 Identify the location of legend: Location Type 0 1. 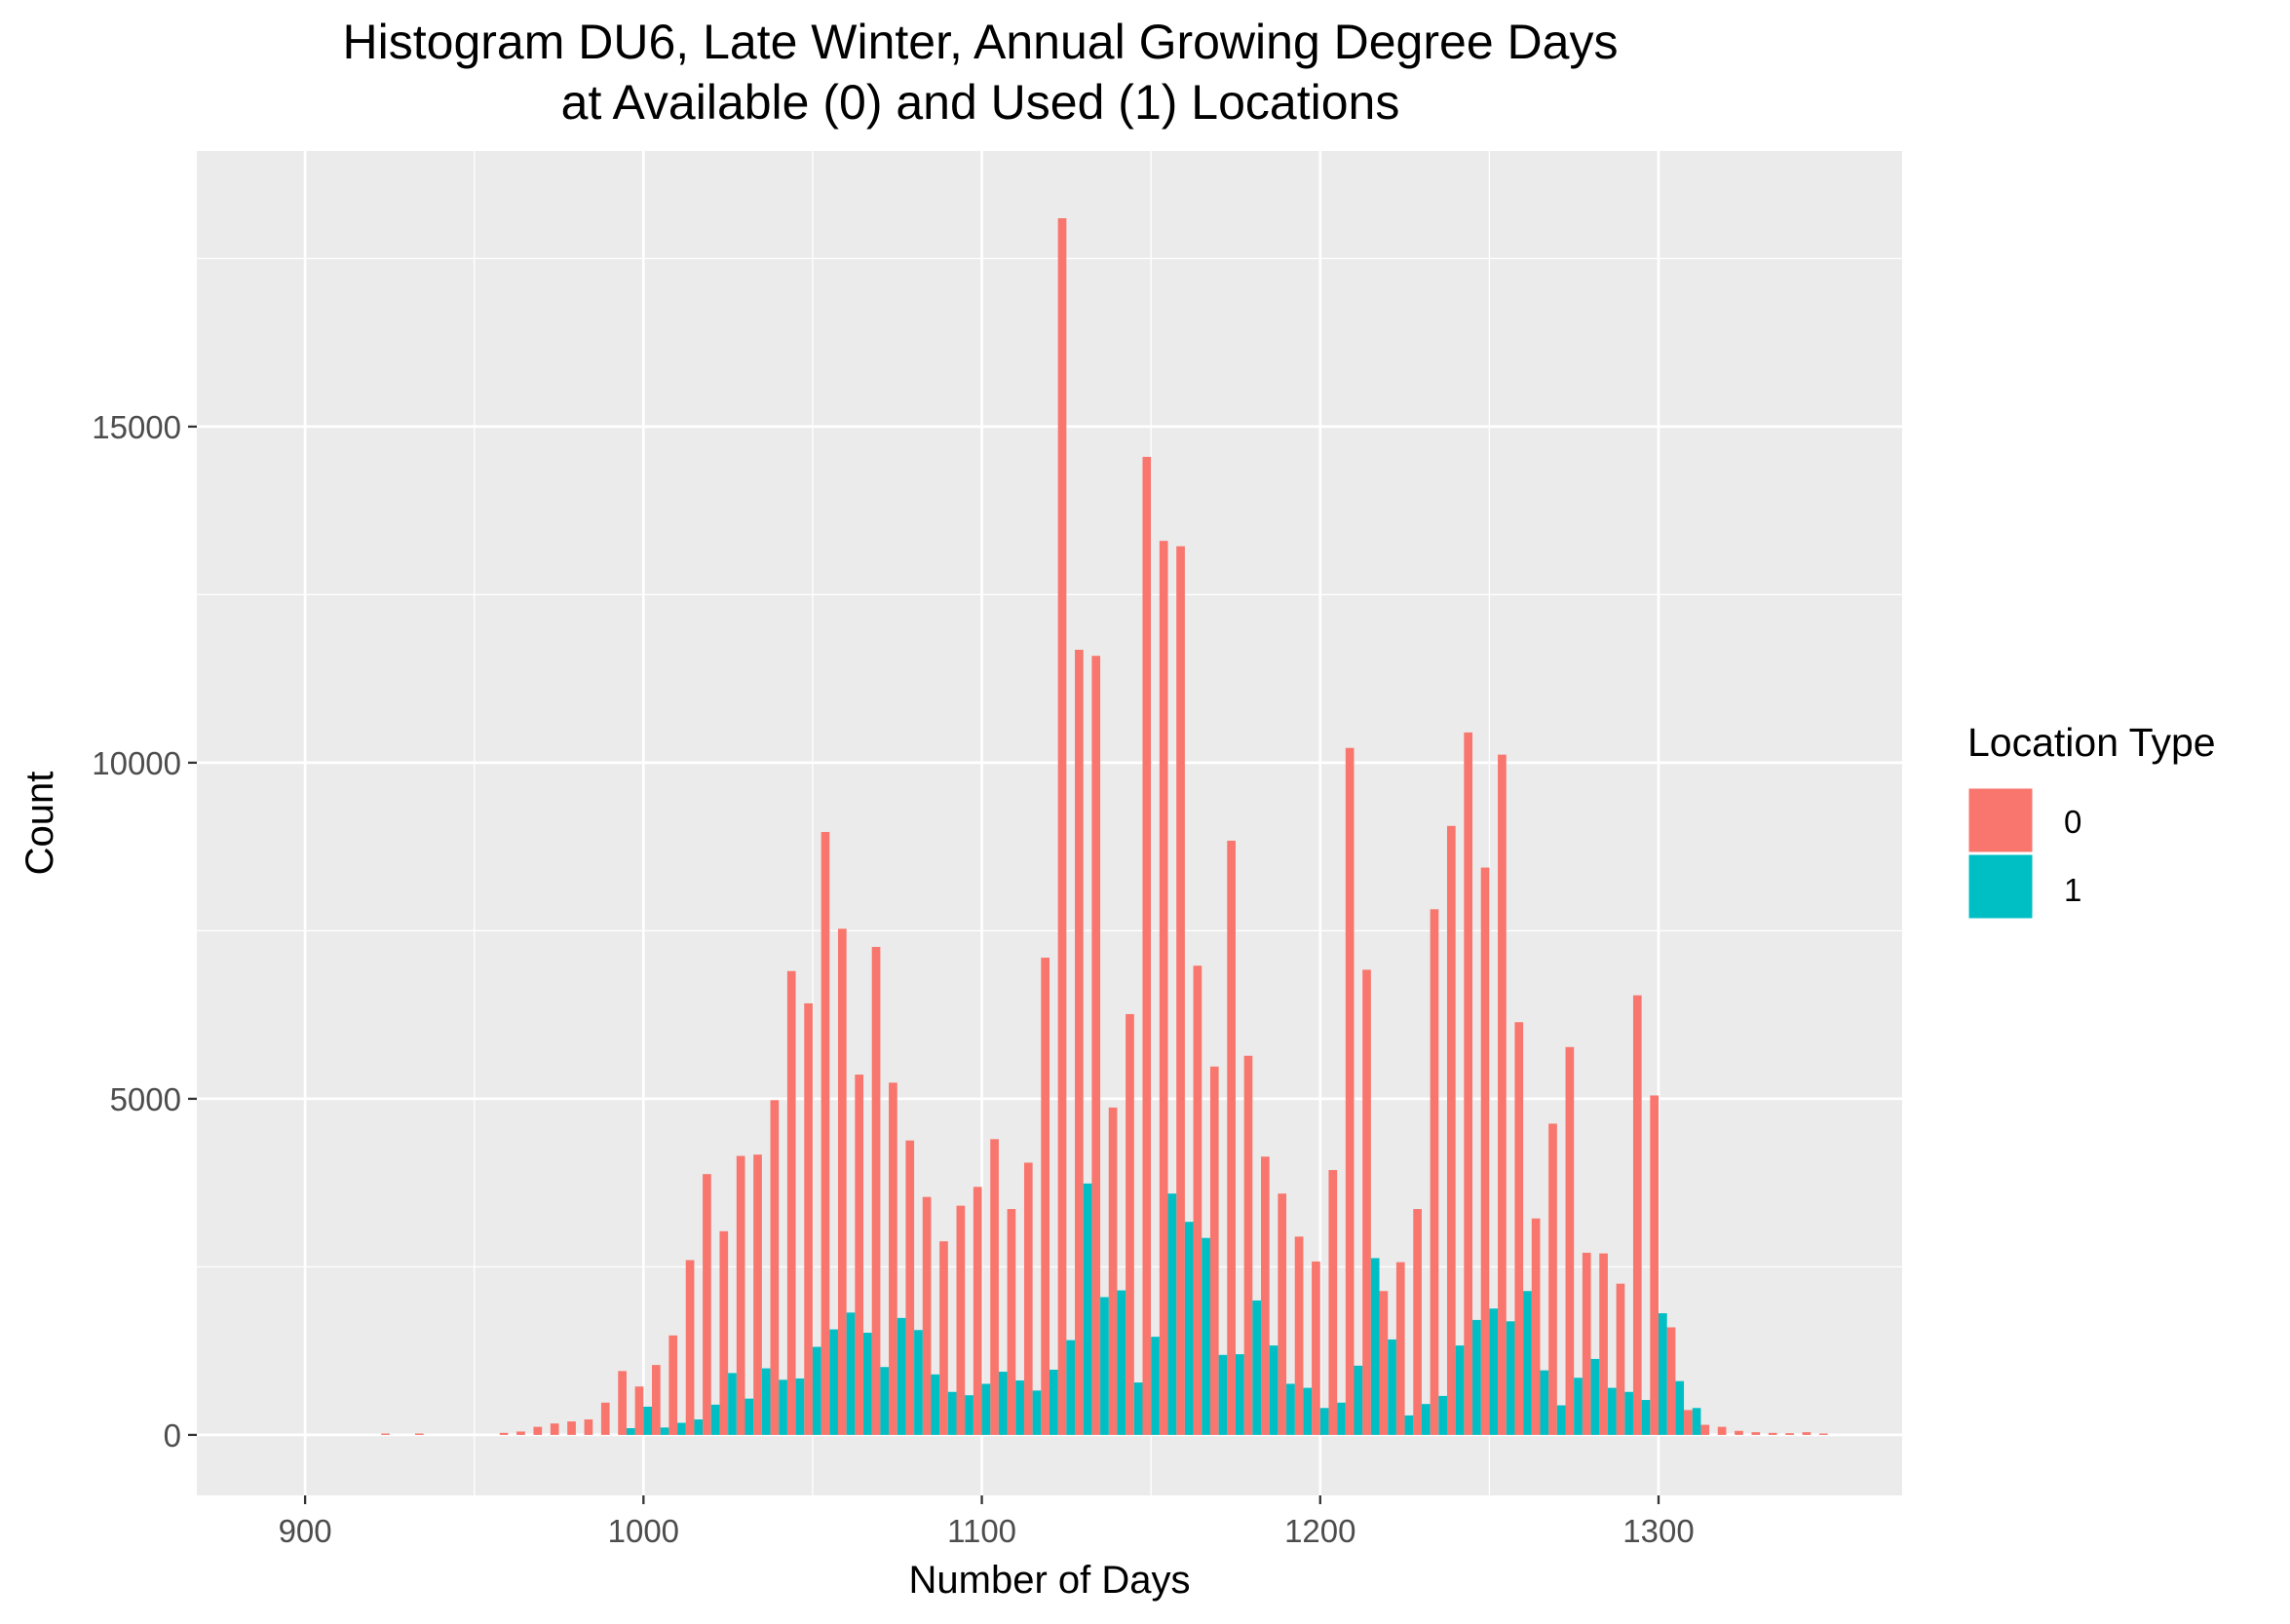
(2091, 821).